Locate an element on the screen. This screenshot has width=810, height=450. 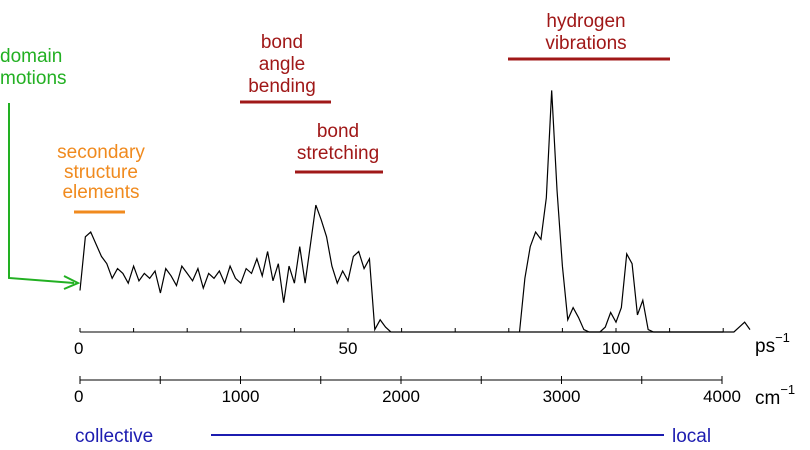
cm-axis-tick-label: 2000 is located at coordinates (401, 396).